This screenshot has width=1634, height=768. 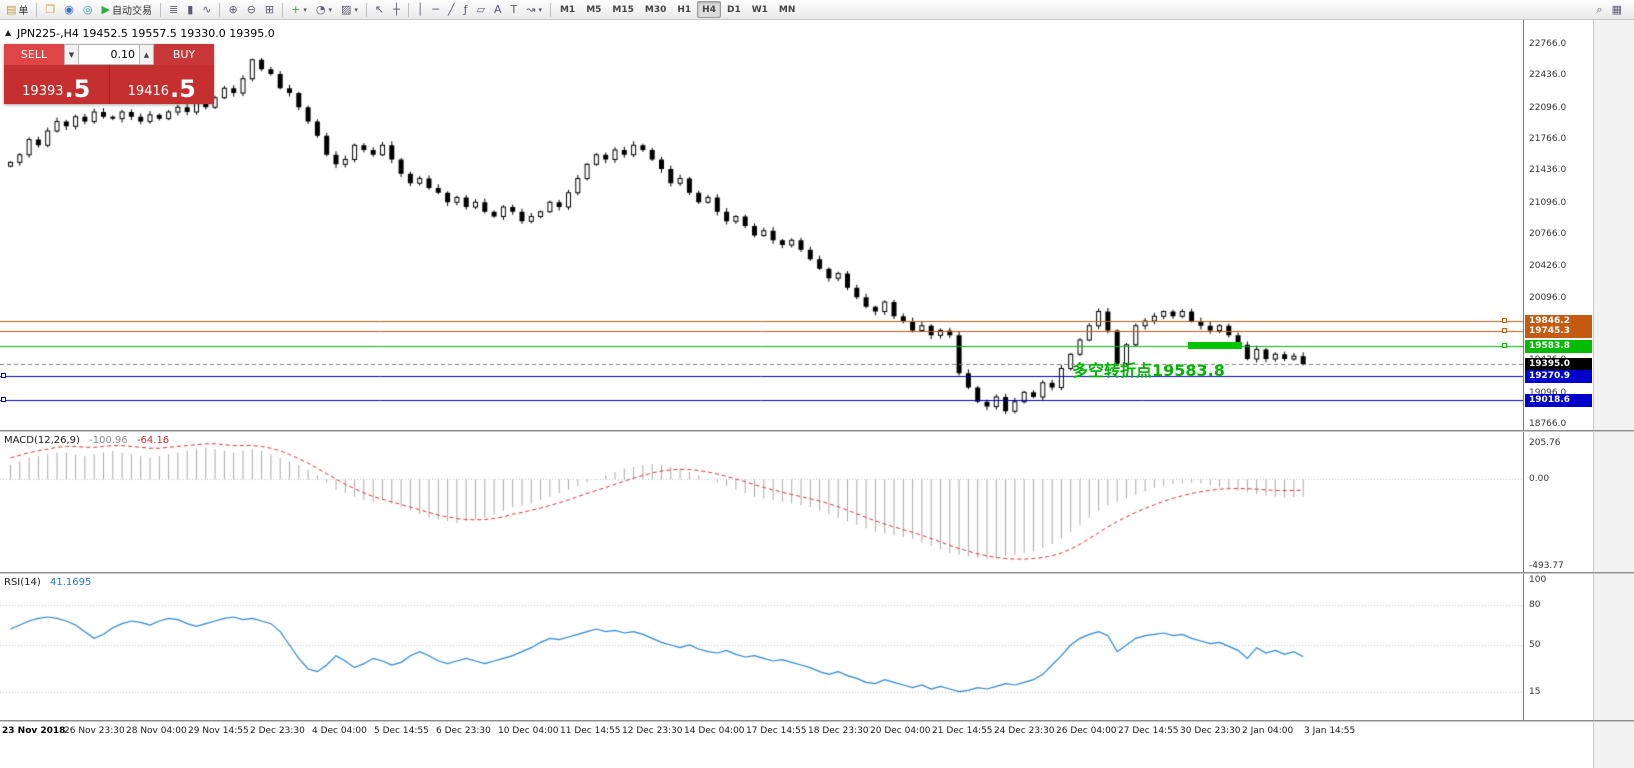 I want to click on buy-price-display: 19416 .5, so click(x=162, y=84).